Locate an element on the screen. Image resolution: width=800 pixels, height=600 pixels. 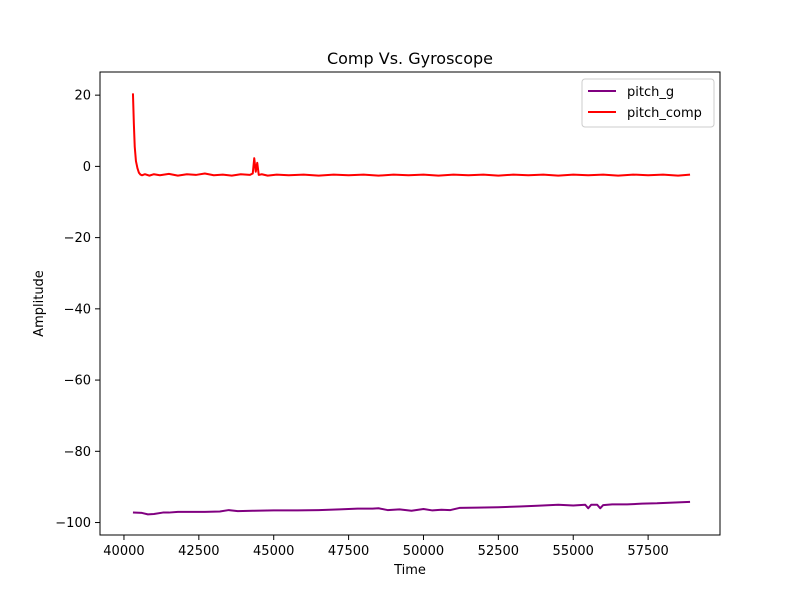
series-line-pitch-comp is located at coordinates (411, 135).